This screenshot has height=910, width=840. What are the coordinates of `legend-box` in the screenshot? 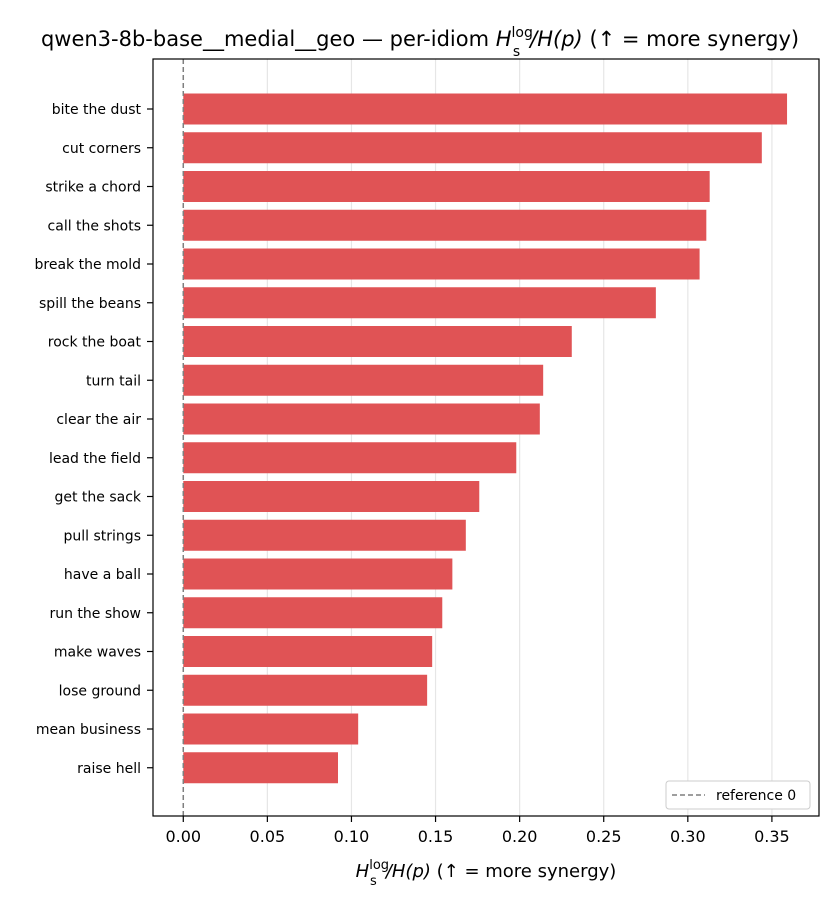 It's located at (738, 795).